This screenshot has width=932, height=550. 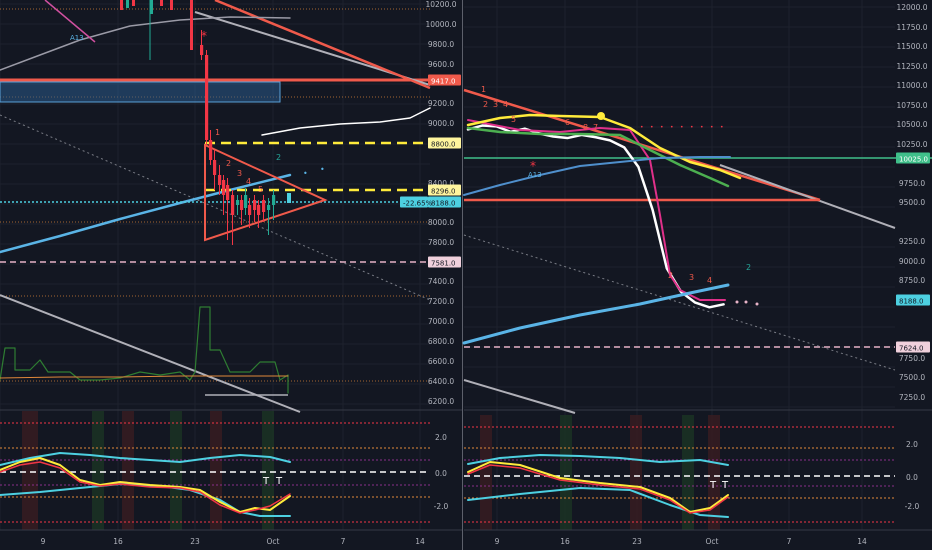 I want to click on right-count-label-5: 6, so click(x=567, y=122).